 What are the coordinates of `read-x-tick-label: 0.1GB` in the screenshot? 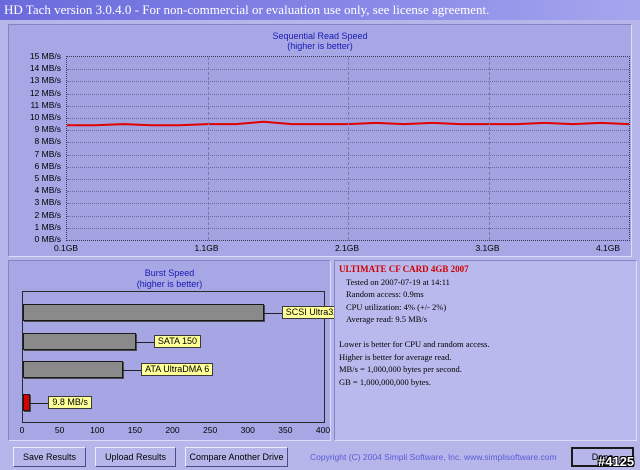 It's located at (66, 248).